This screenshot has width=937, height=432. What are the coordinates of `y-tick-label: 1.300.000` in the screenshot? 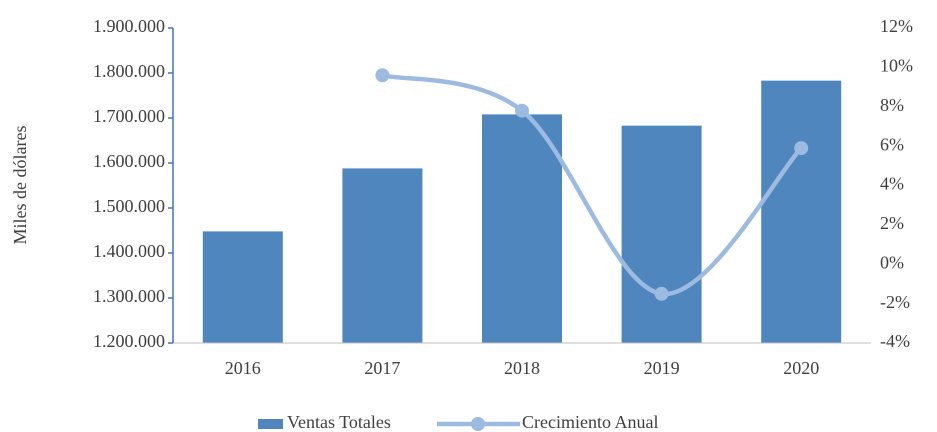 It's located at (129, 296).